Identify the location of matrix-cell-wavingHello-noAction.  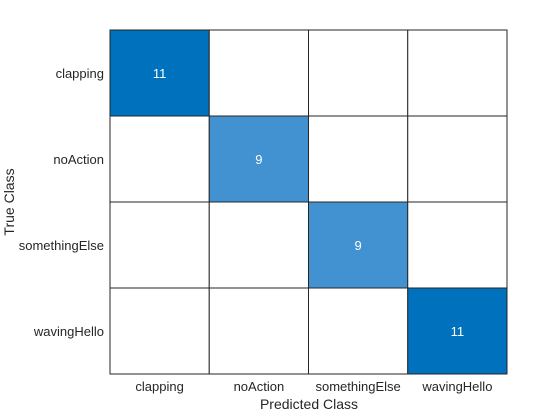
(258, 331).